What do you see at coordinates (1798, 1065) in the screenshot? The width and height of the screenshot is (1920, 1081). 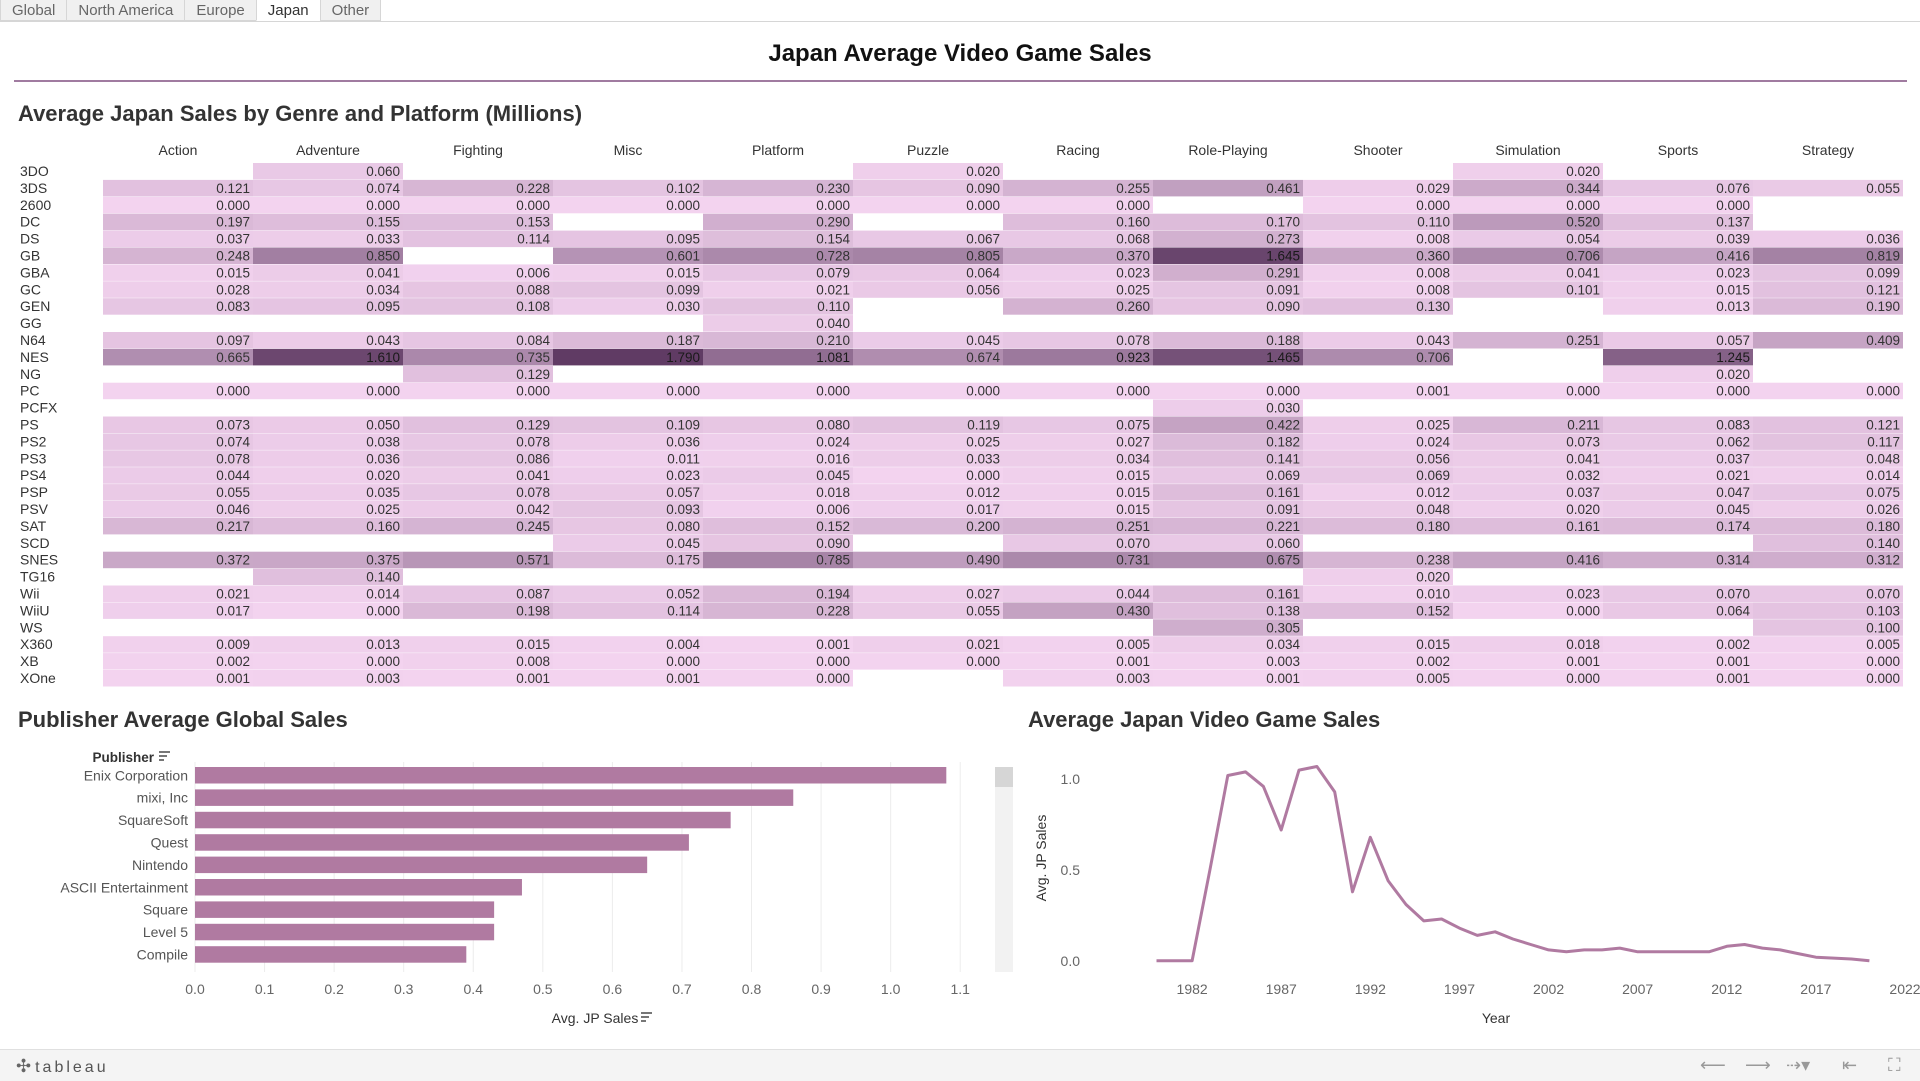 I see `revert-icon: ⇢▾` at bounding box center [1798, 1065].